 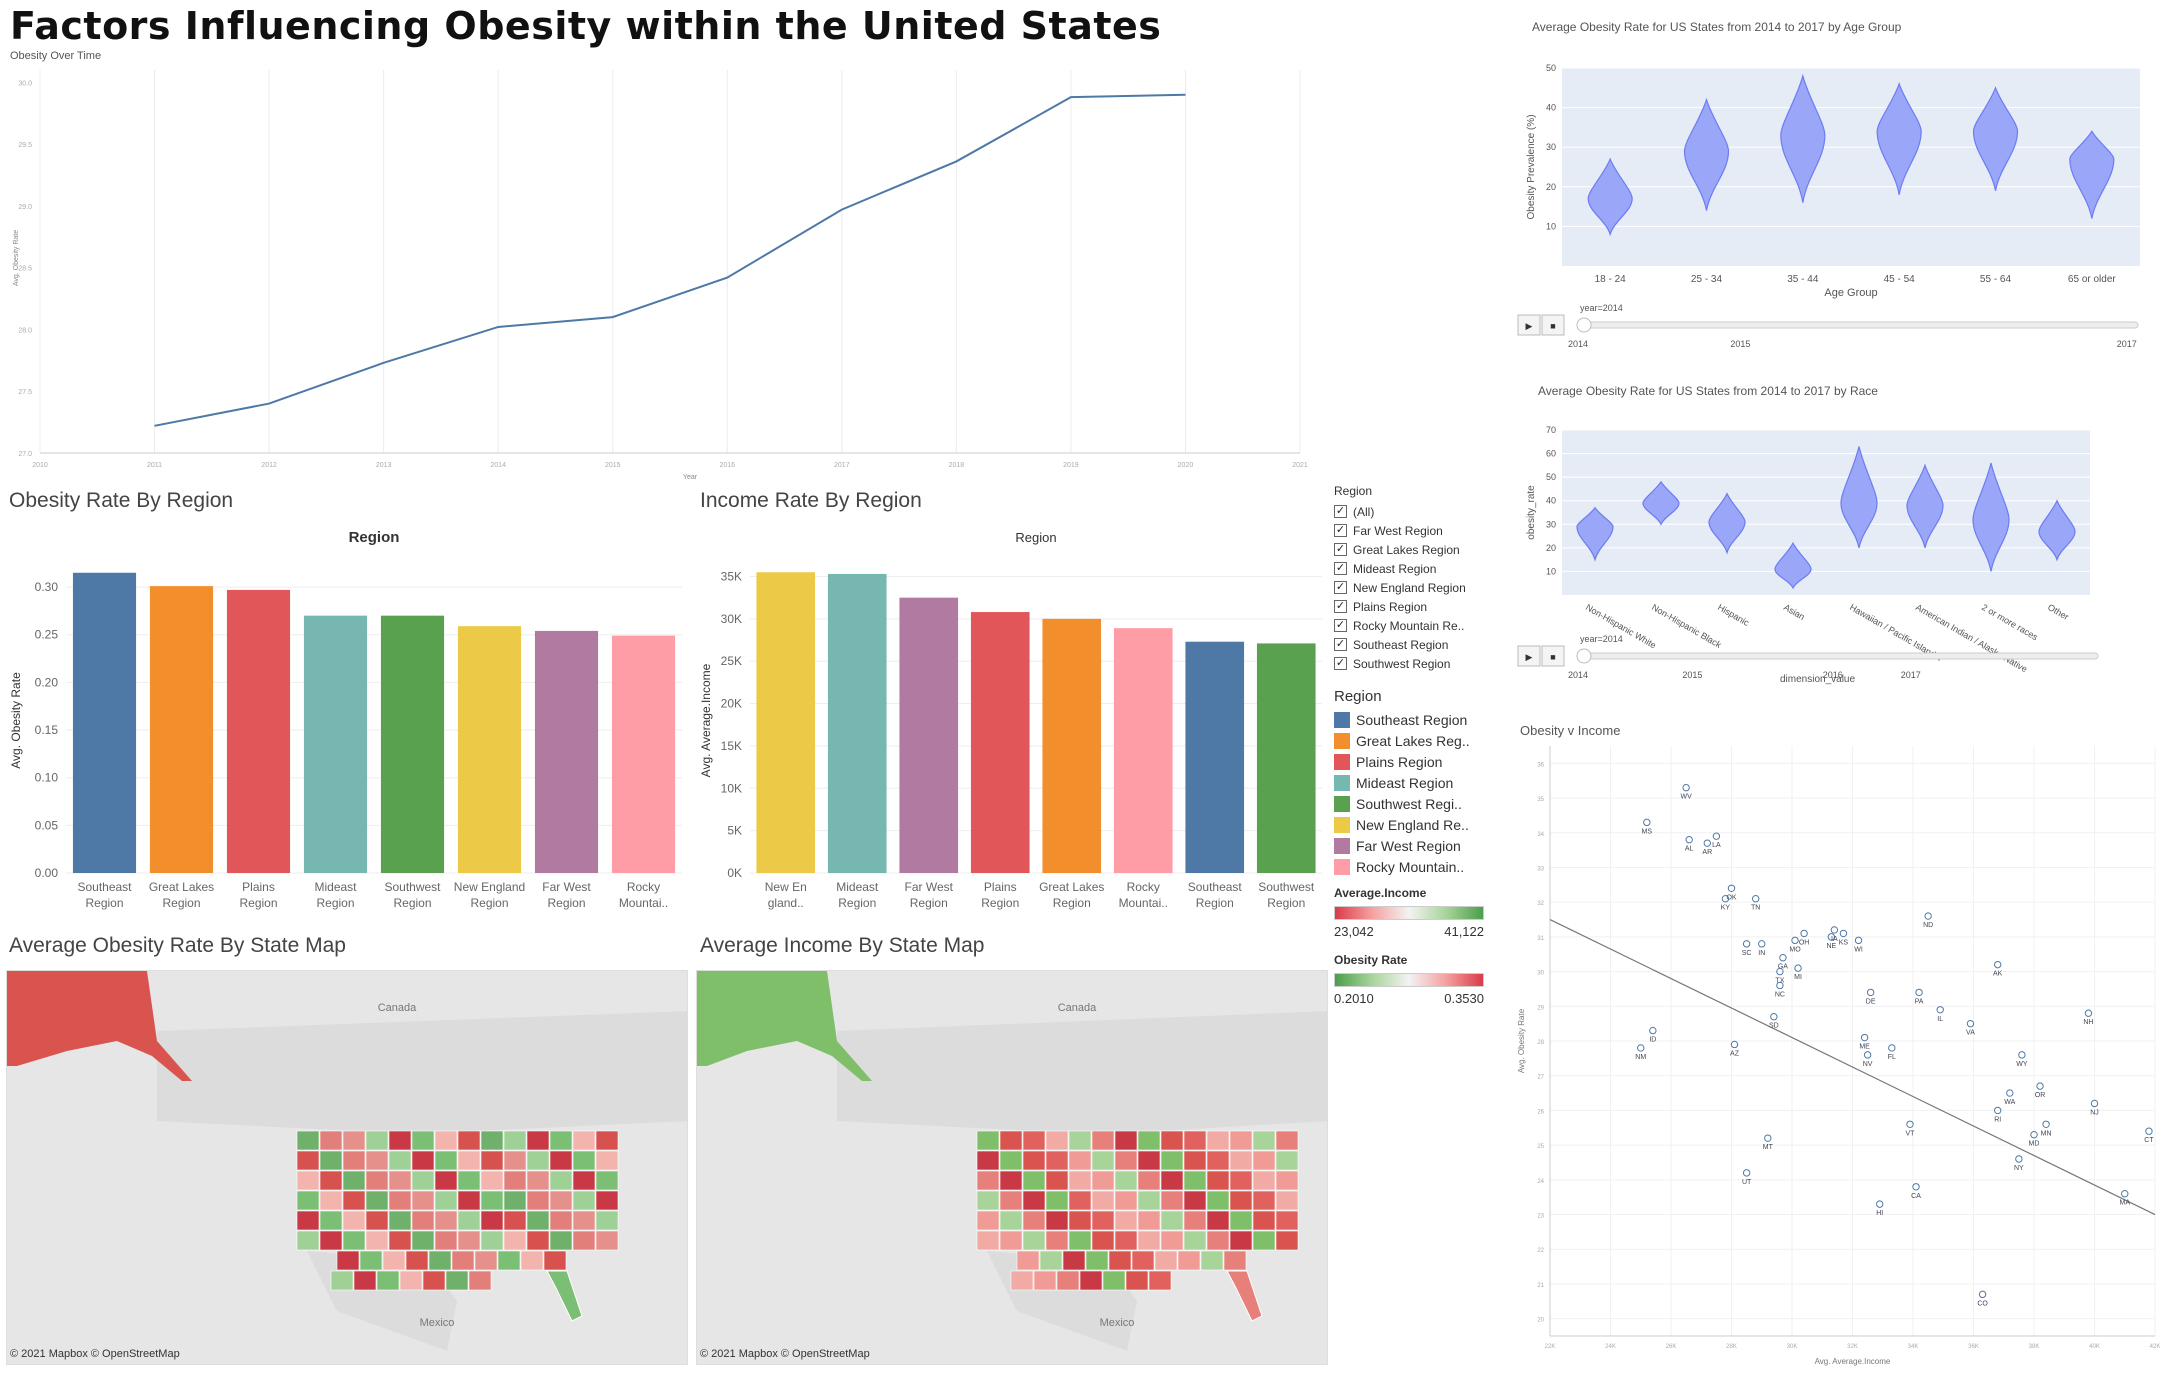 What do you see at coordinates (1414, 587) in the screenshot?
I see `region-filter-item: ✓ New England Region` at bounding box center [1414, 587].